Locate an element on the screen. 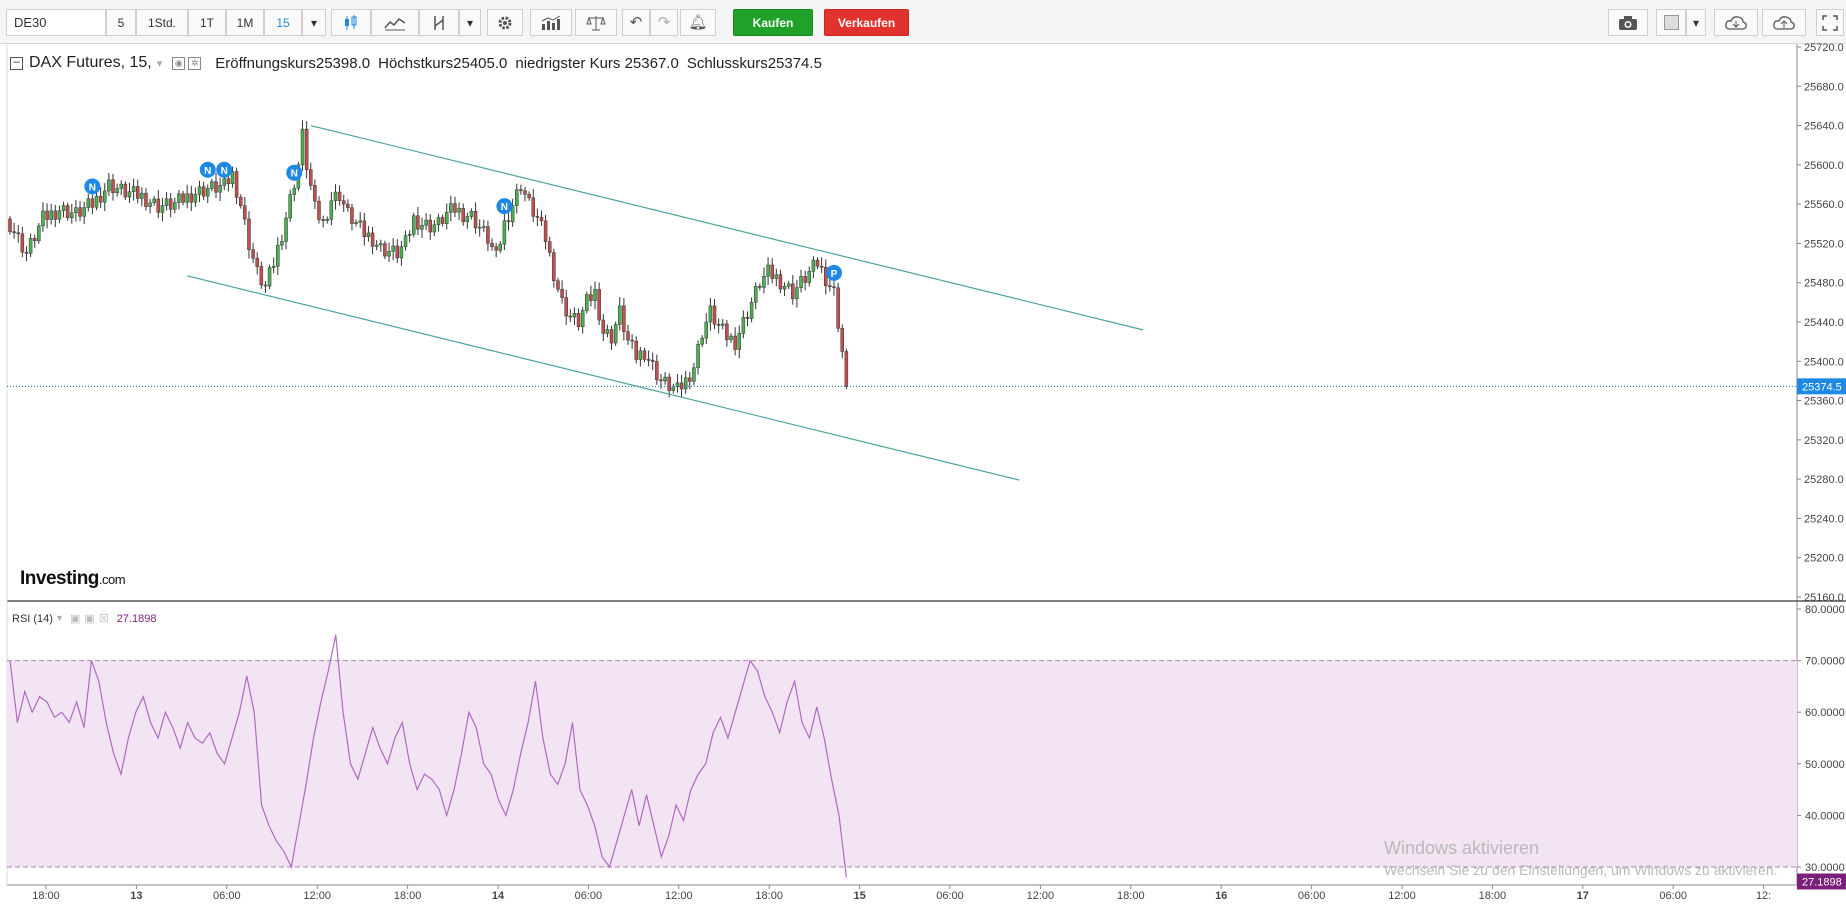 The height and width of the screenshot is (905, 1846). x-tick-label: 18:00 is located at coordinates (1493, 896).